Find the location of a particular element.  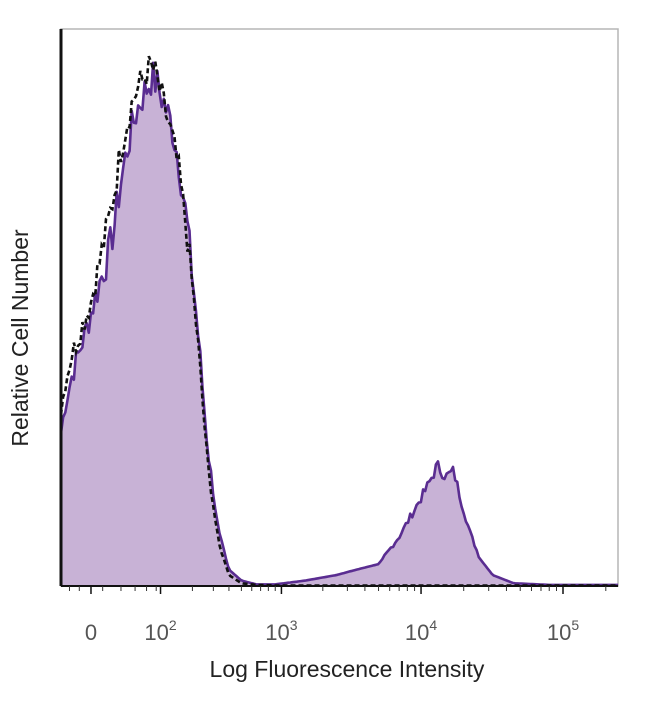

x-tick-label: 10³ is located at coordinates (281, 631).